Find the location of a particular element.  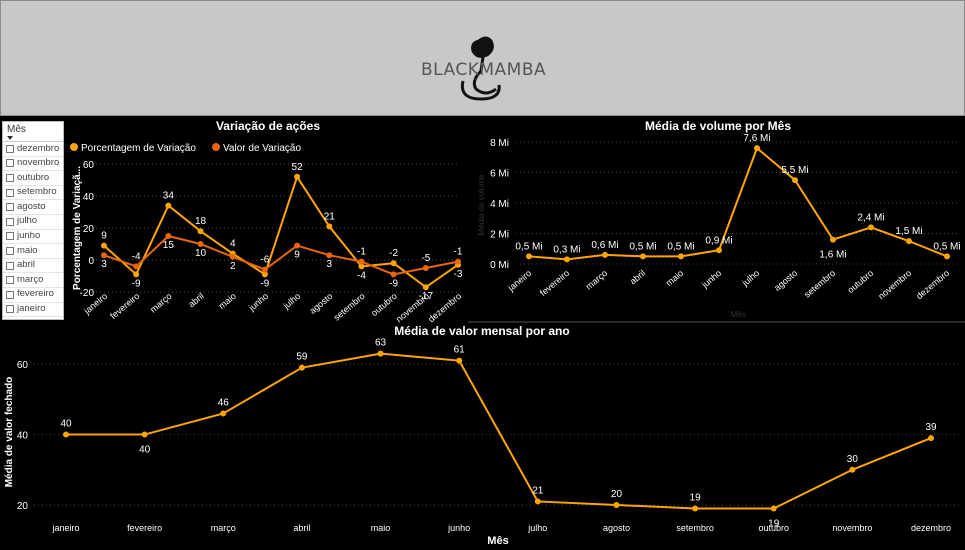

slicer-item-junho: junho is located at coordinates (33, 237).